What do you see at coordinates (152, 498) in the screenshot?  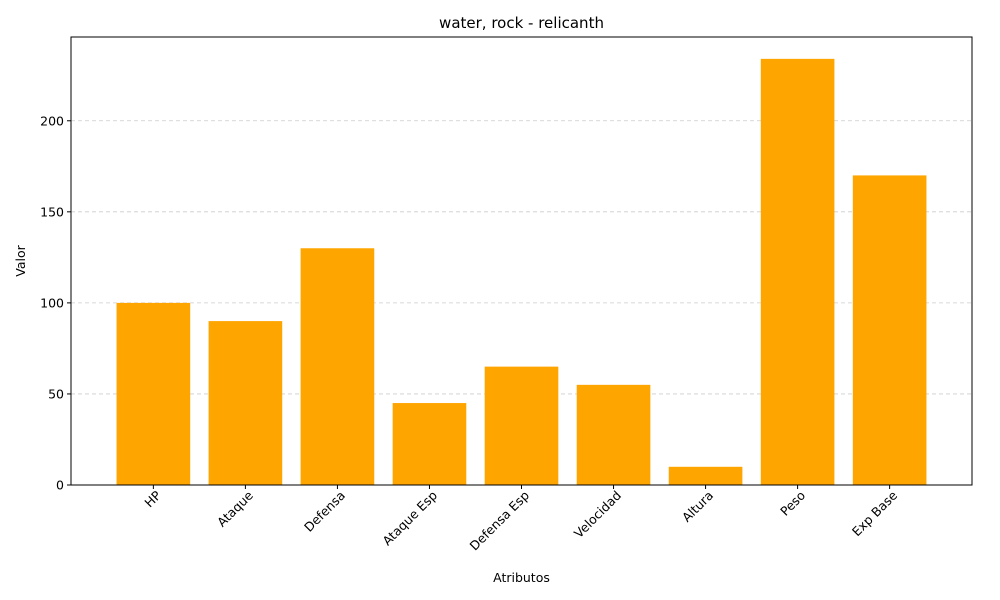 I see `x-tick-label: HP` at bounding box center [152, 498].